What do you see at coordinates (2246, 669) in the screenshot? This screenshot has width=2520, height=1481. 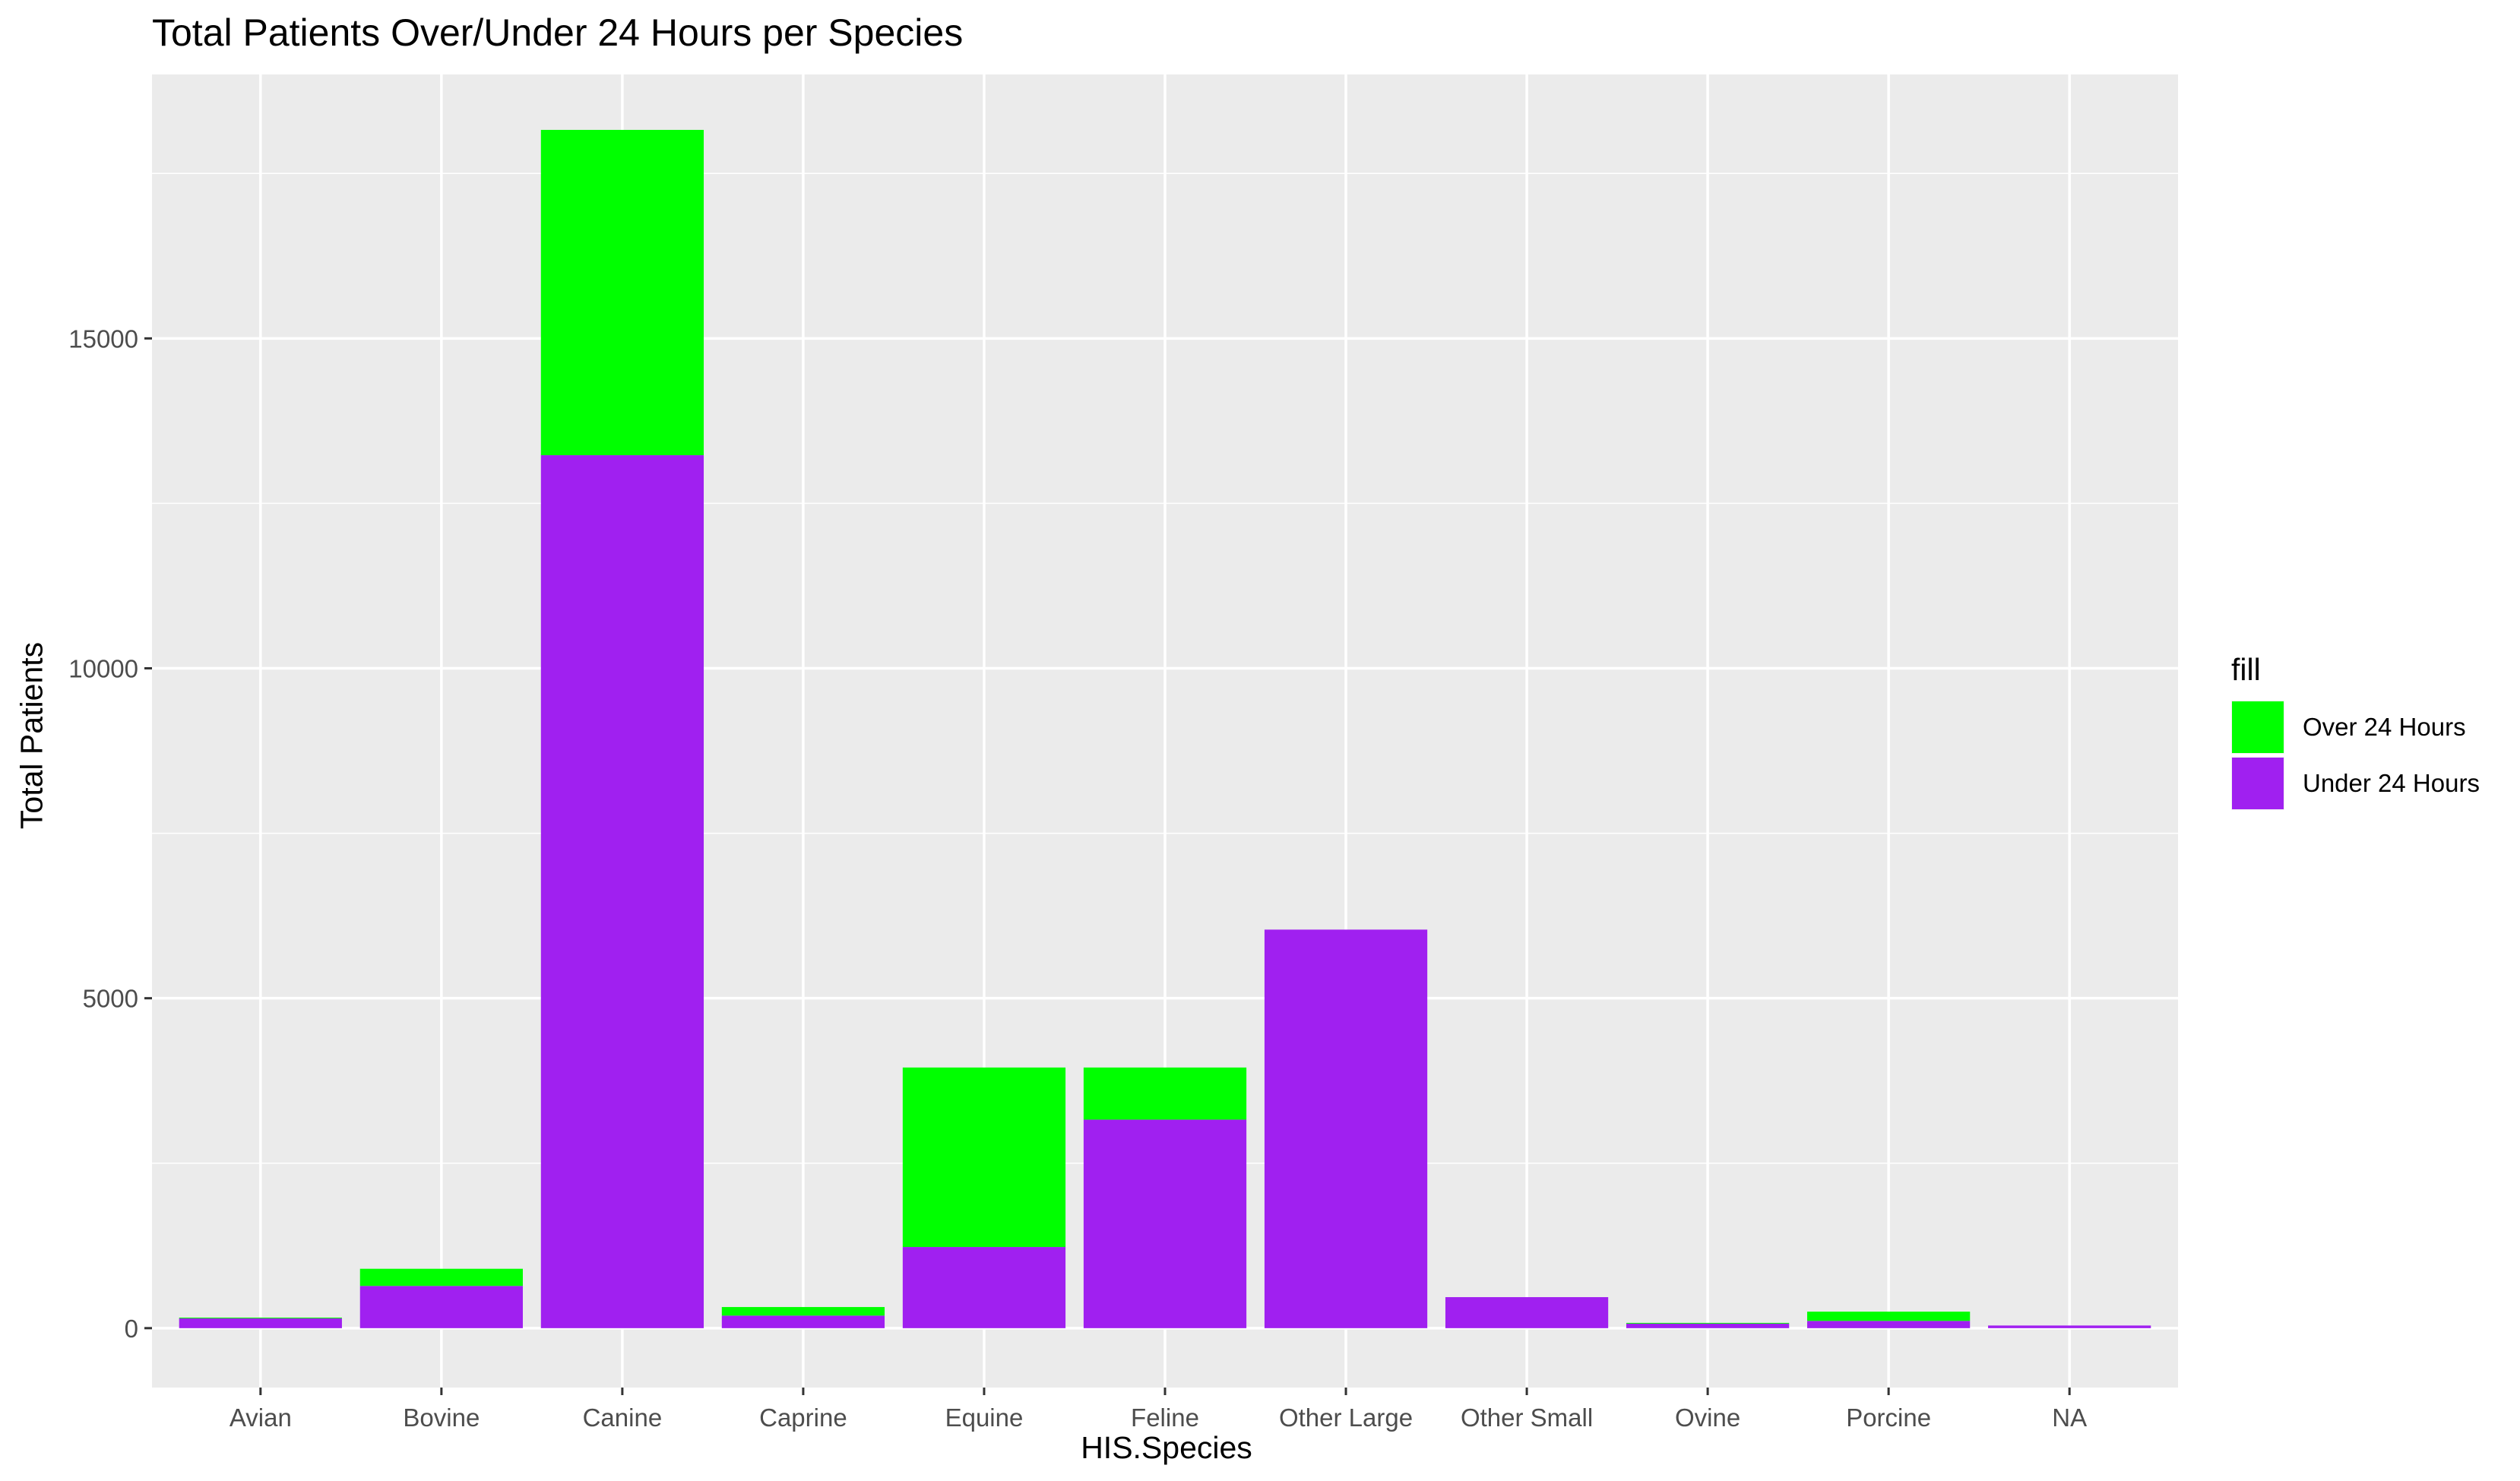 I see `legend-title: fill` at bounding box center [2246, 669].